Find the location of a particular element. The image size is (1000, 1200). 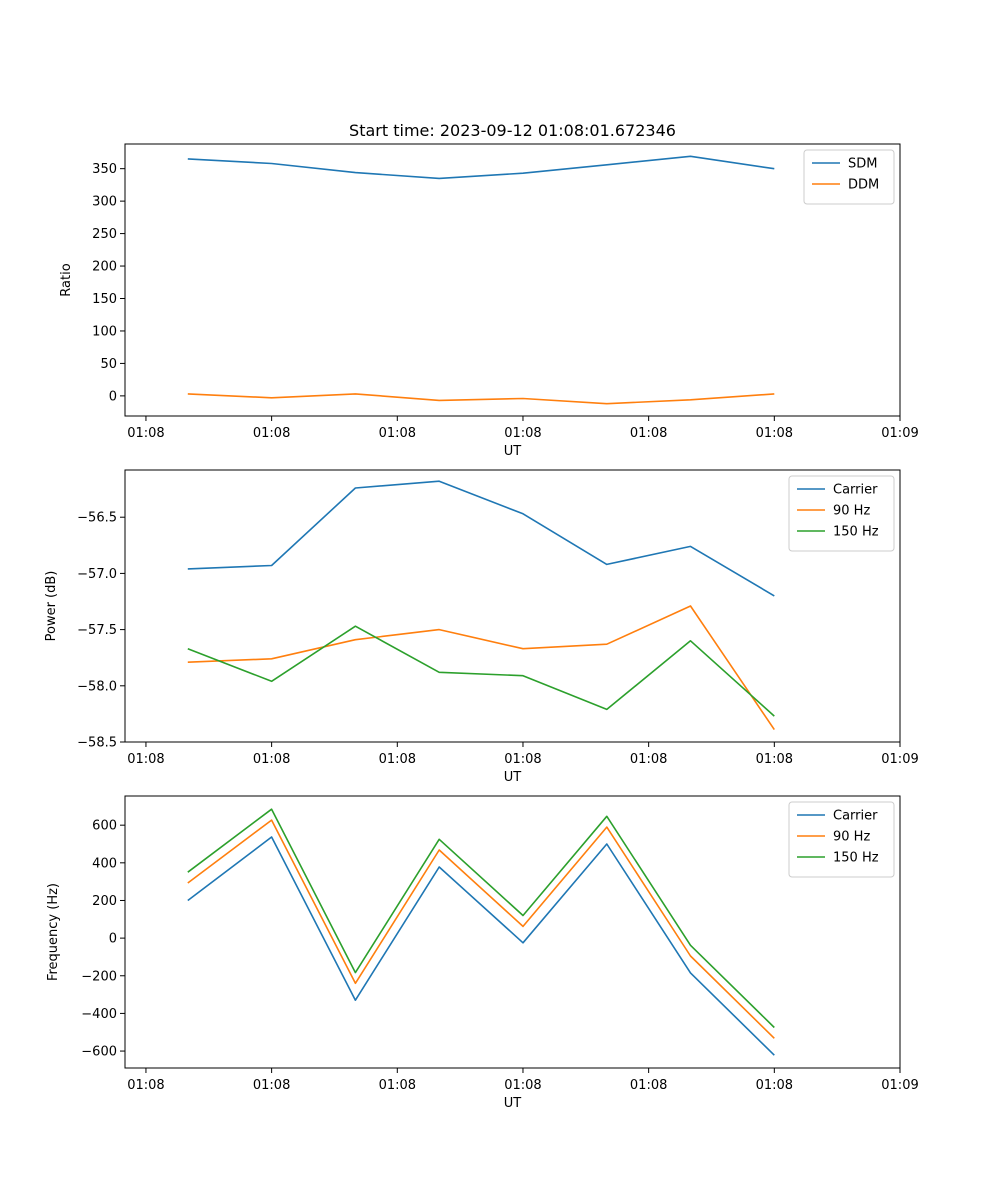

y-tick-label: −56.5 is located at coordinates (97, 518).